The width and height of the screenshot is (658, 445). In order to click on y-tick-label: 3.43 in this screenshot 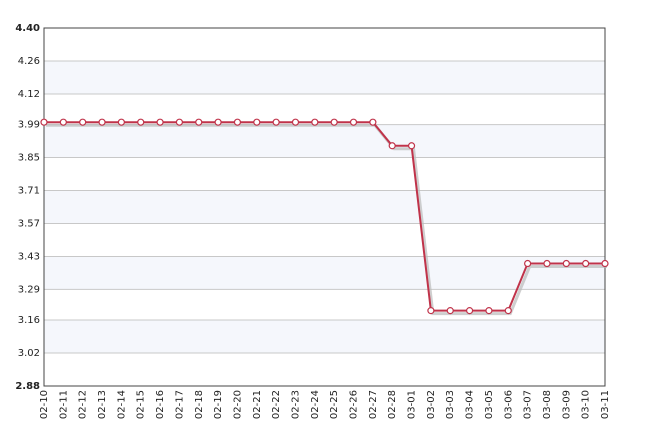, I will do `click(29, 256)`.